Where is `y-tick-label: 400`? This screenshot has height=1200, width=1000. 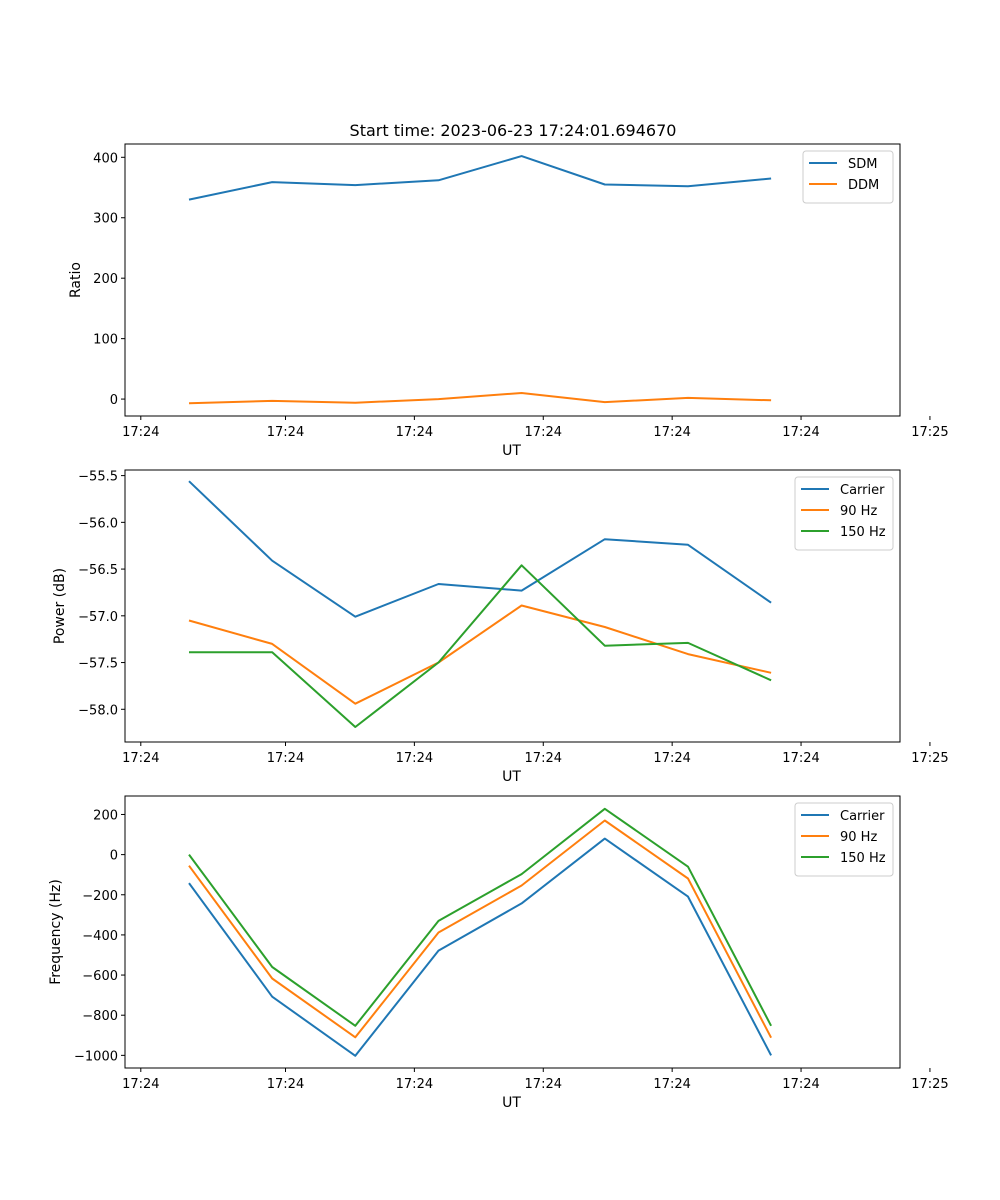 y-tick-label: 400 is located at coordinates (105, 158).